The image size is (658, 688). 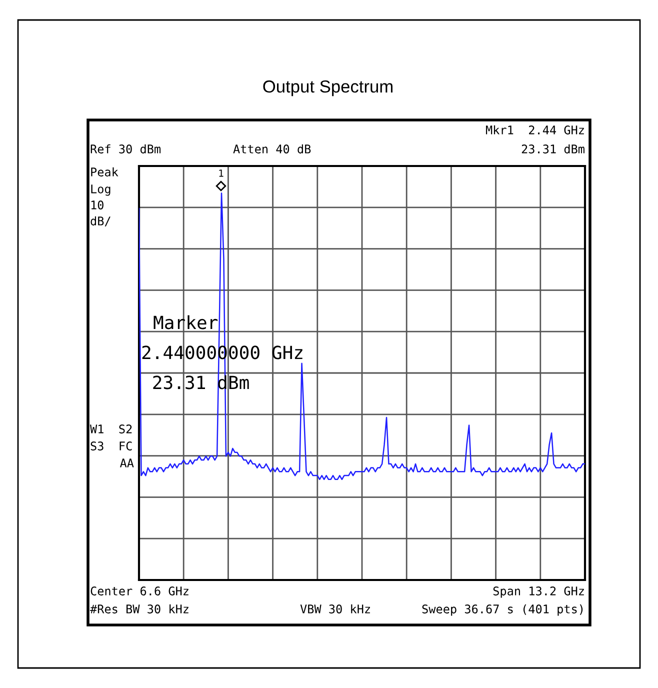 What do you see at coordinates (100, 190) in the screenshot?
I see `text: Log` at bounding box center [100, 190].